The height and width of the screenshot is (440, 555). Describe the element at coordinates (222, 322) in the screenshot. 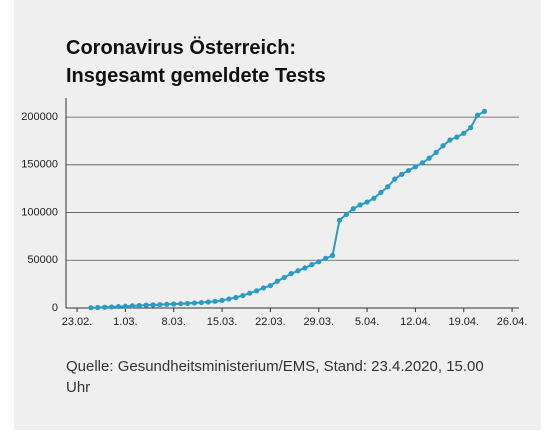

I see `x-tick-label: 15.03.` at that location.